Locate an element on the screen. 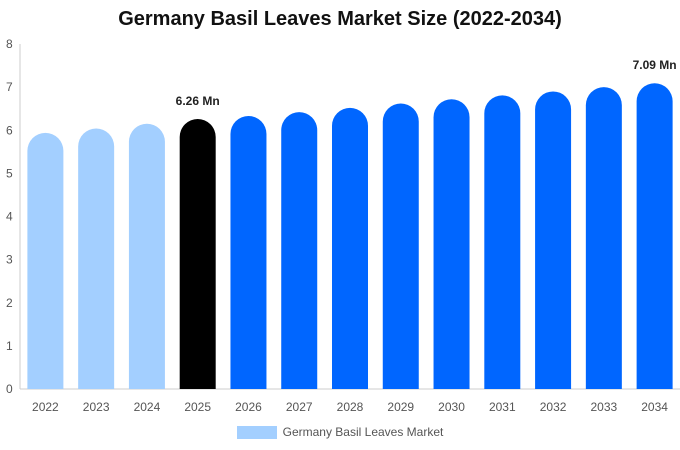 This screenshot has height=450, width=680. data-label-2034: 7.09 Mn is located at coordinates (655, 65).